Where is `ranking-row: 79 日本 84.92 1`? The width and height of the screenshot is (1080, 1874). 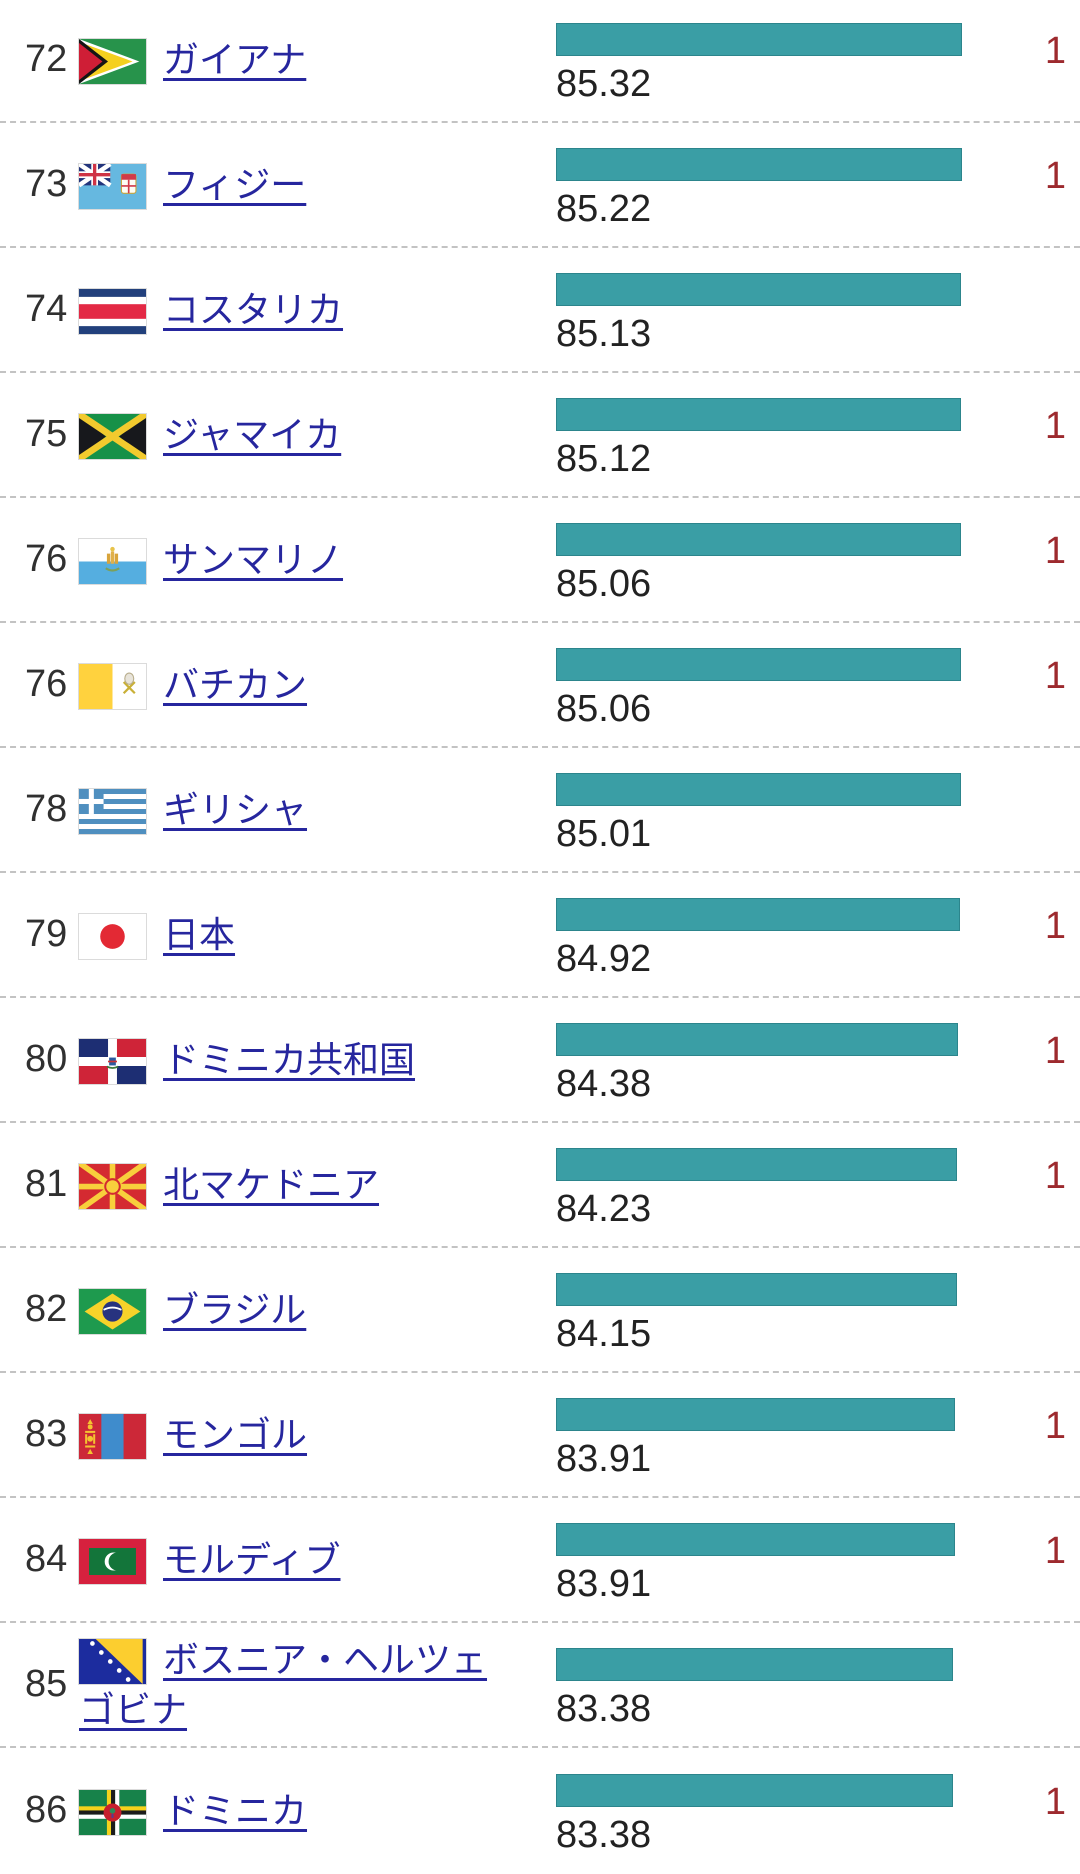 ranking-row: 79 日本 84.92 1 is located at coordinates (540, 935).